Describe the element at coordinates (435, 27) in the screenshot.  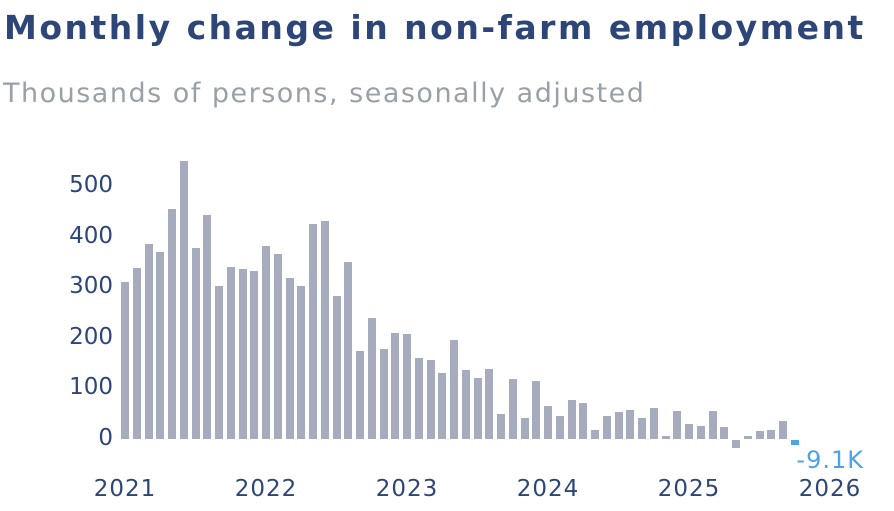
I see `chart-title: Monthly change in non-farm employment` at that location.